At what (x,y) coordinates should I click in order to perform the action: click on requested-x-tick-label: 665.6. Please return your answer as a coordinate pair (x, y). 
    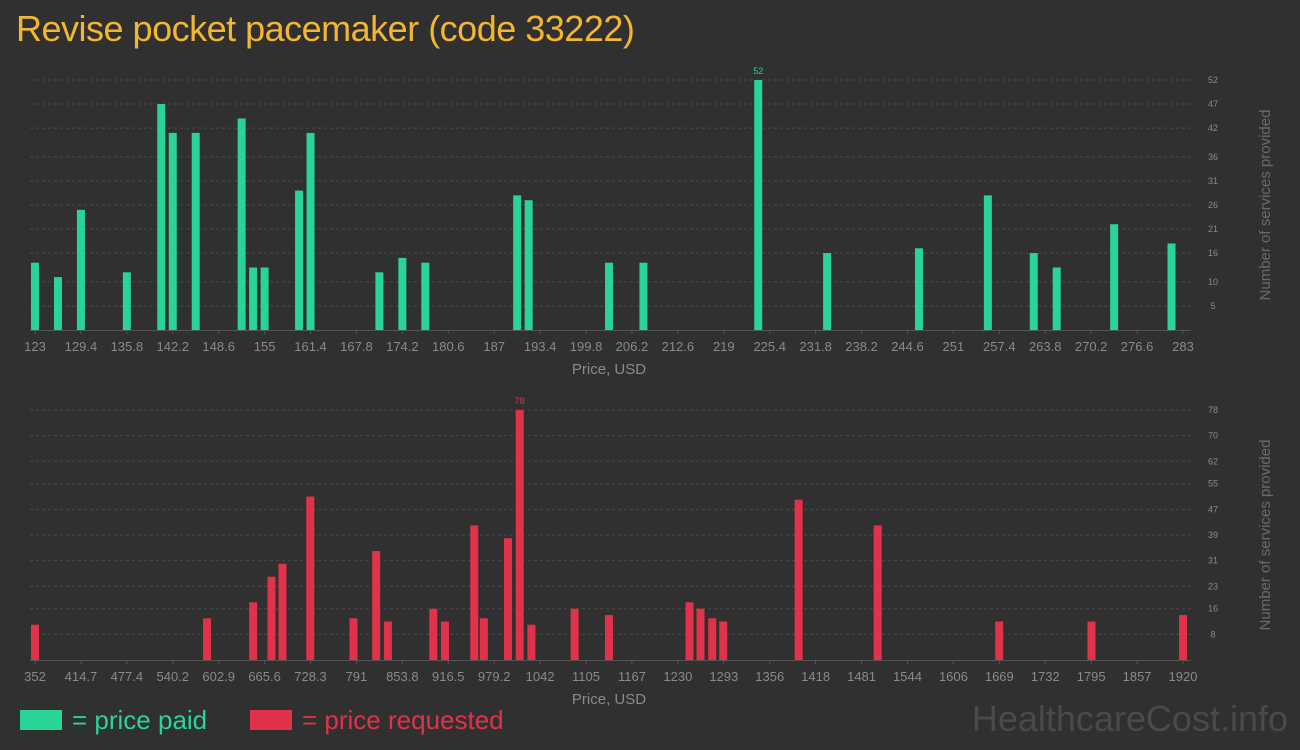
    Looking at the image, I should click on (264, 676).